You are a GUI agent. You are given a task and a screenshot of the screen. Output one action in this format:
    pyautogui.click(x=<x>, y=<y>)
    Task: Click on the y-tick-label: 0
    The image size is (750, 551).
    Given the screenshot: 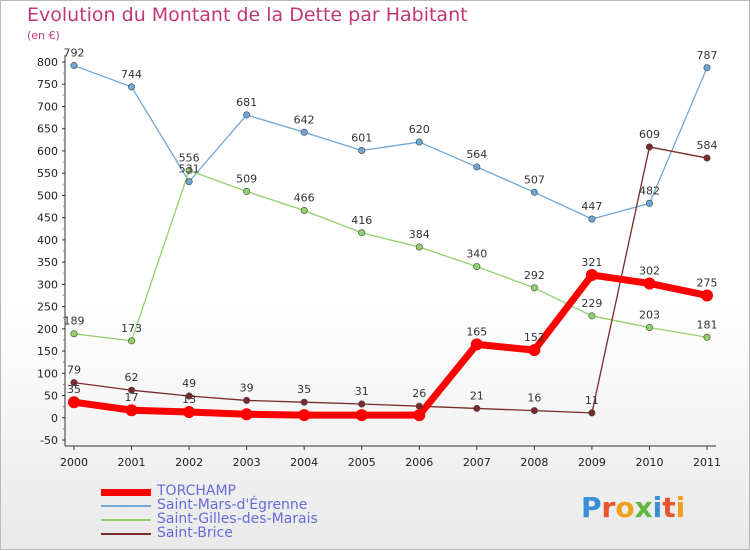 What is the action you would take?
    pyautogui.click(x=54, y=418)
    